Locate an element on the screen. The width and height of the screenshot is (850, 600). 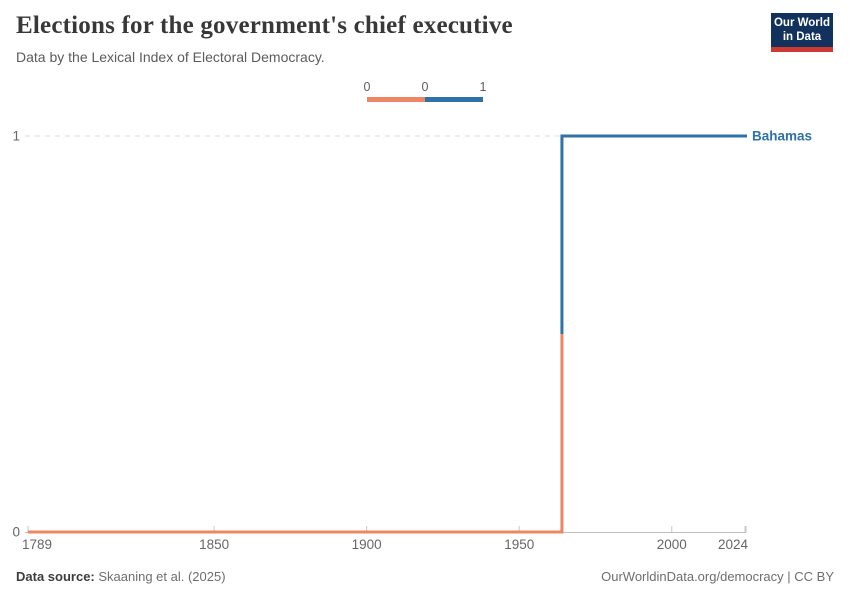
y-tick-label: 0 is located at coordinates (16, 532).